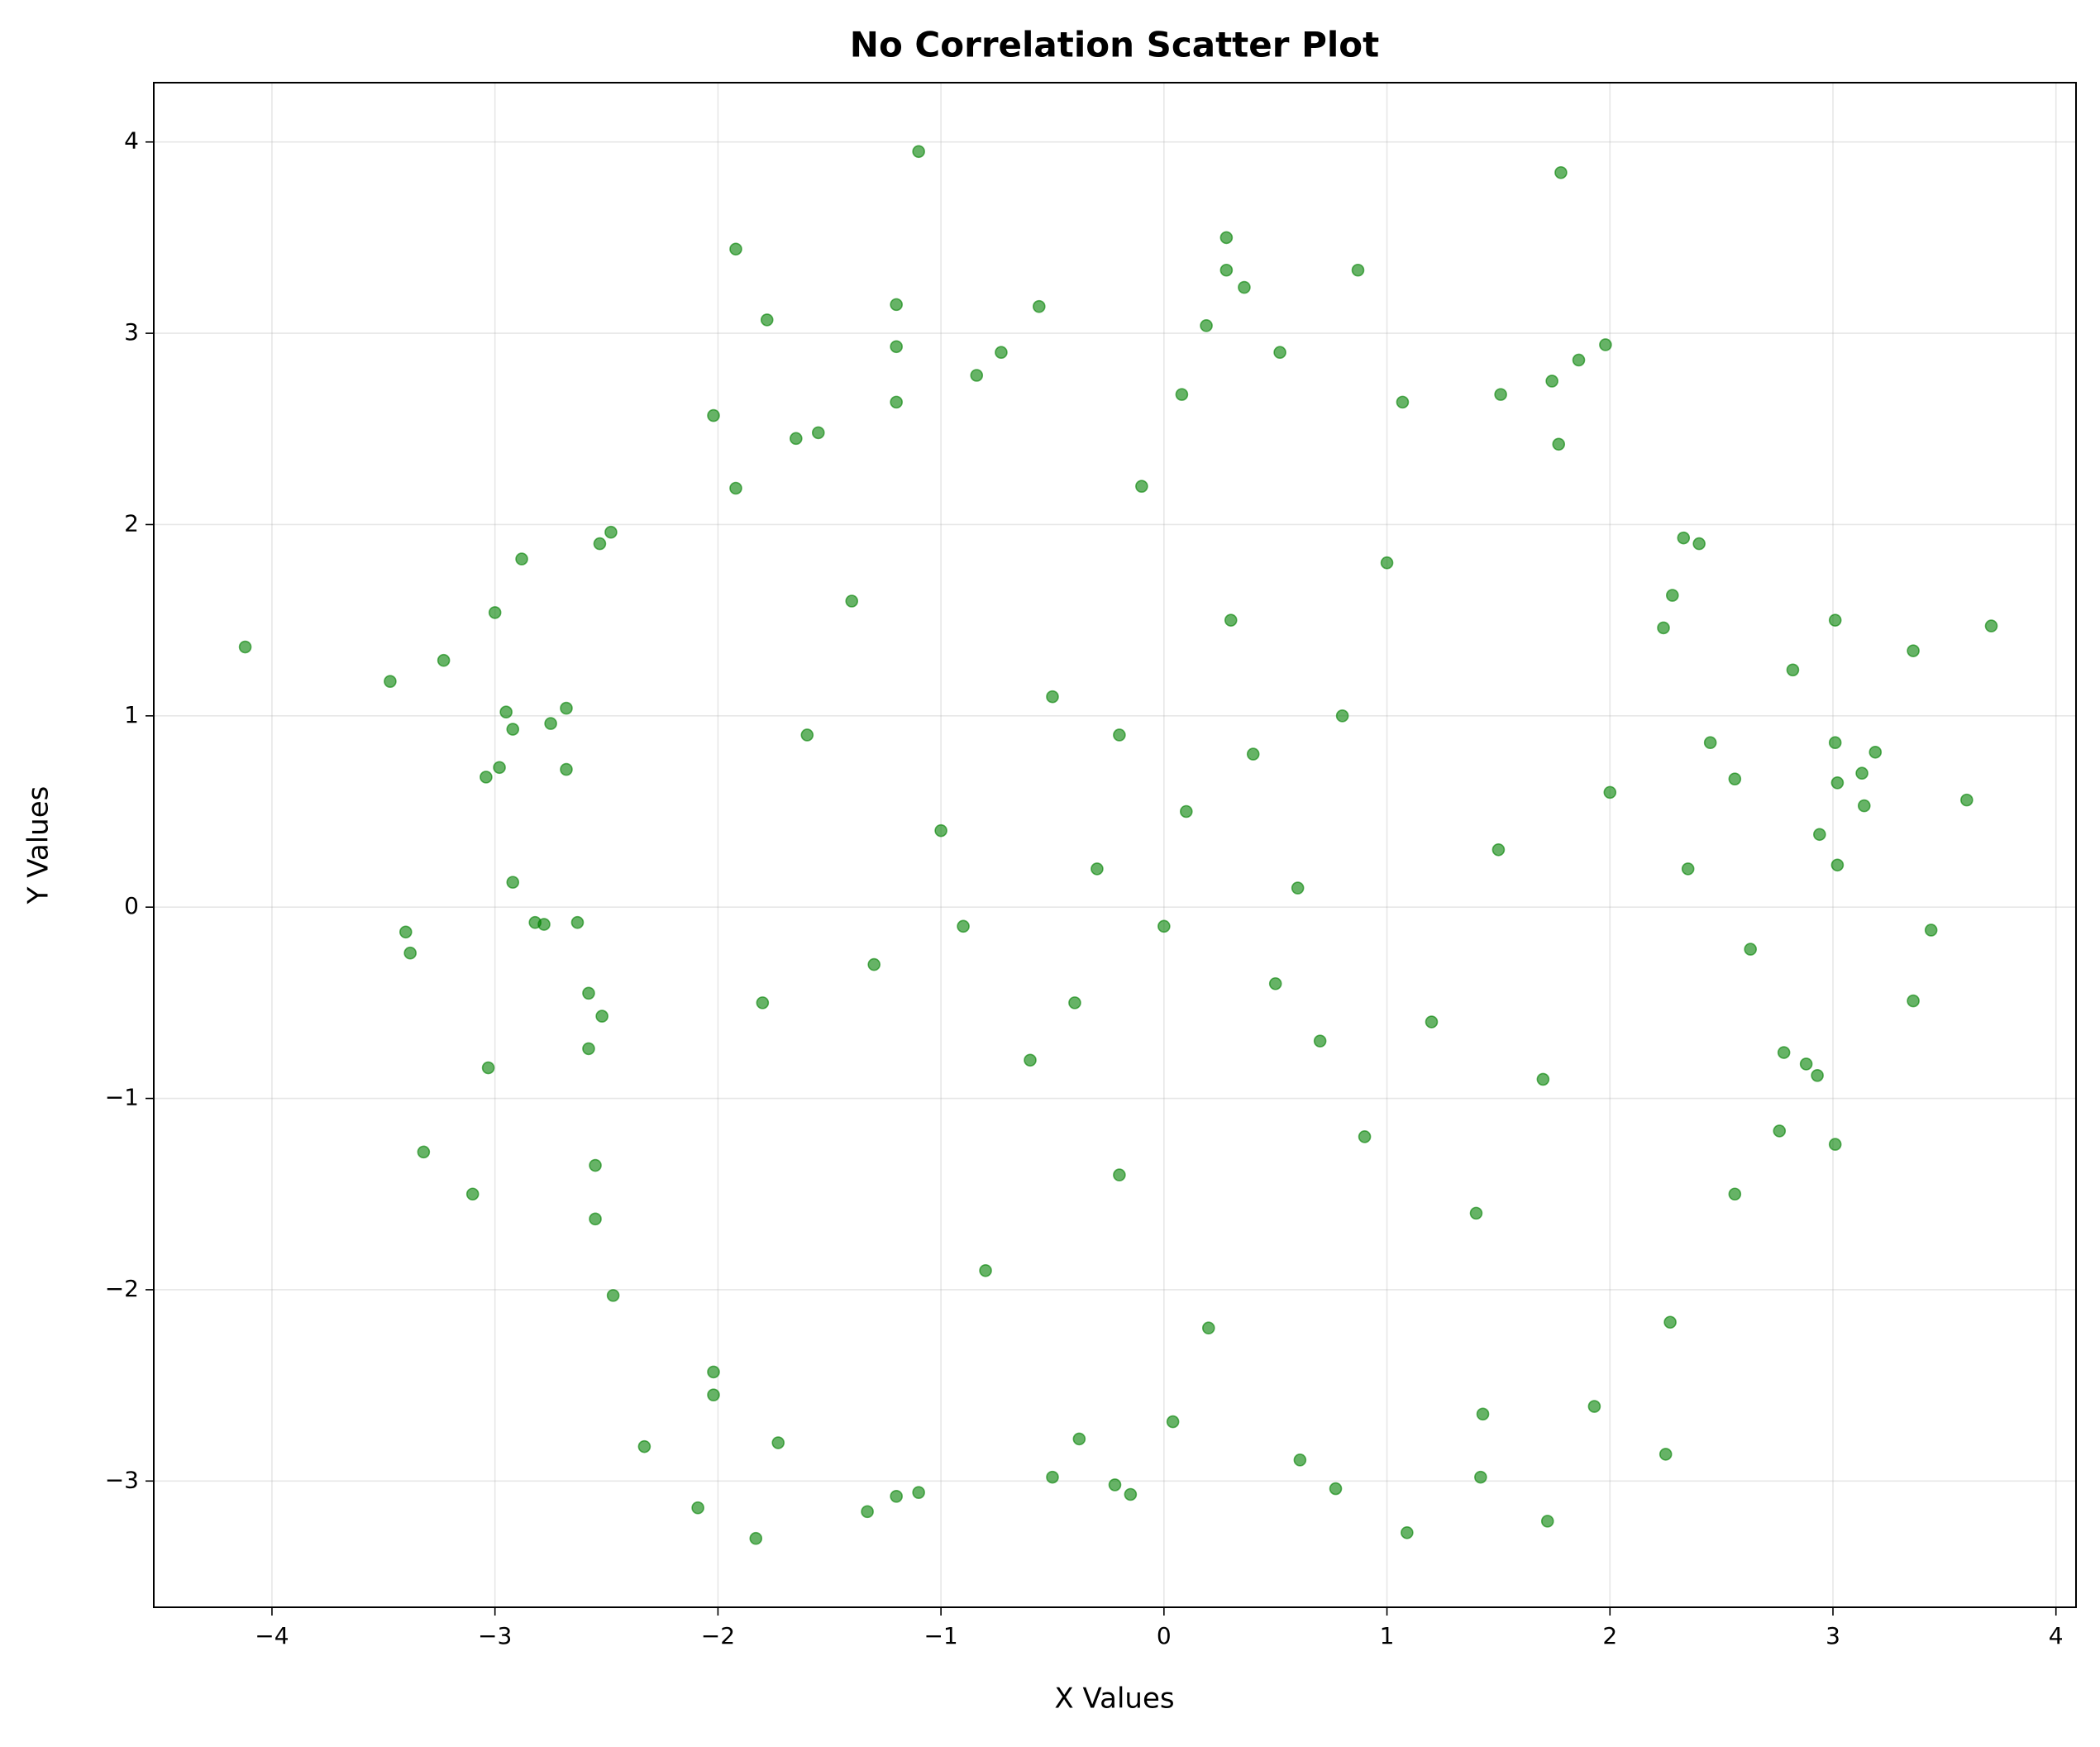 Image resolution: width=2100 pixels, height=1747 pixels. What do you see at coordinates (2056, 1635) in the screenshot?
I see `x-tick-label: 4` at bounding box center [2056, 1635].